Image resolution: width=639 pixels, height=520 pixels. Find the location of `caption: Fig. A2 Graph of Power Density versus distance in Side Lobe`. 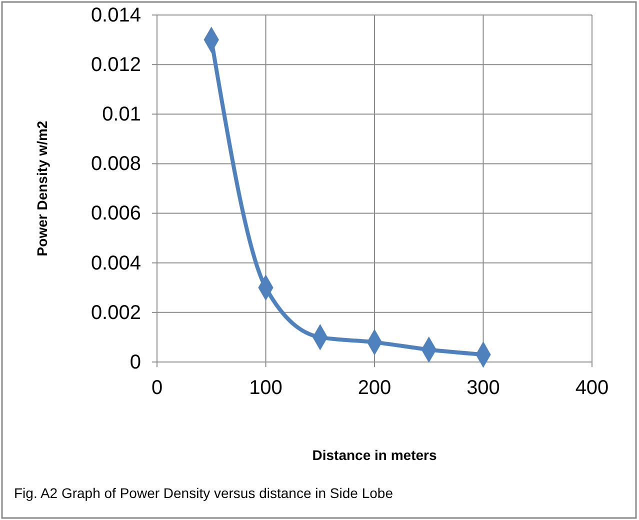

caption: Fig. A2 Graph of Power Density versus distance in Side Lobe is located at coordinates (204, 493).